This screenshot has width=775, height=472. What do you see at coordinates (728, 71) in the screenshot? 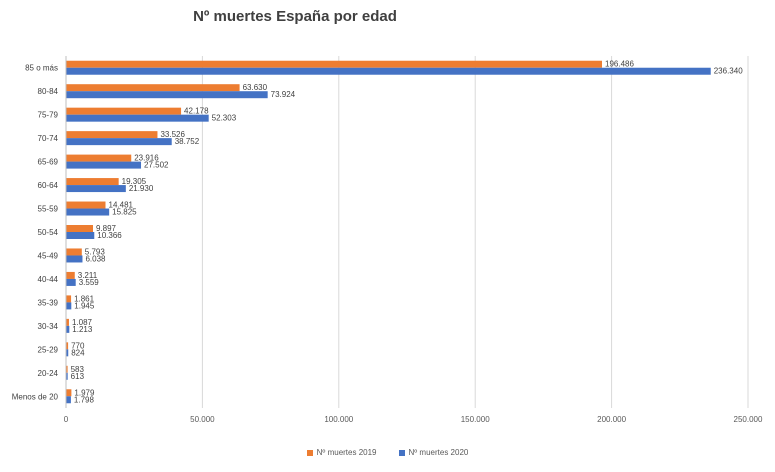
I see `data-label-2020: 236.340` at bounding box center [728, 71].